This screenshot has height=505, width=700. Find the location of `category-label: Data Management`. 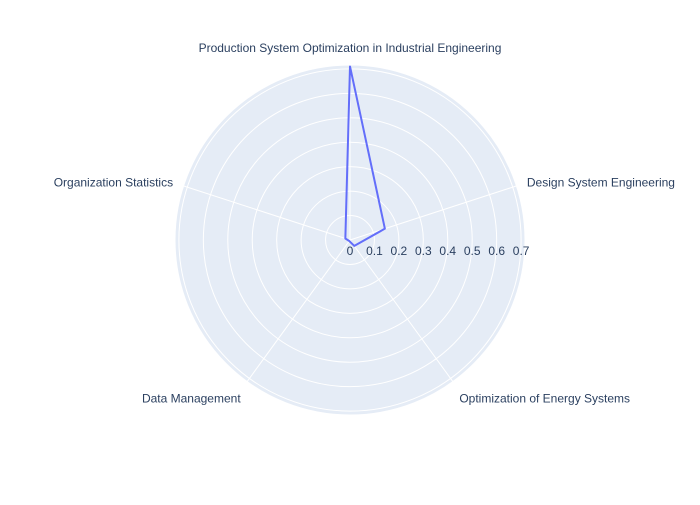

category-label: Data Management is located at coordinates (191, 398).